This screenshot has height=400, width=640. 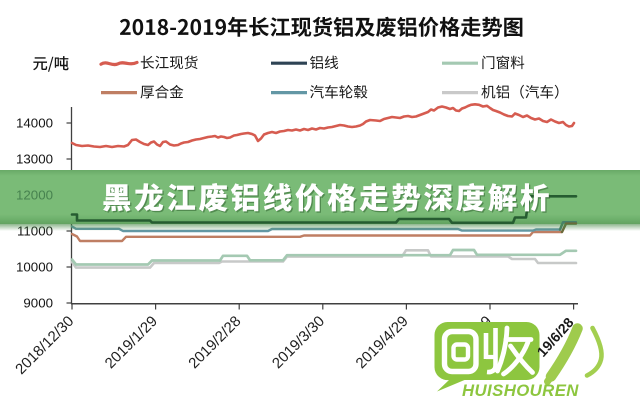 I want to click on svg-text: 13000, so click(x=34, y=159).